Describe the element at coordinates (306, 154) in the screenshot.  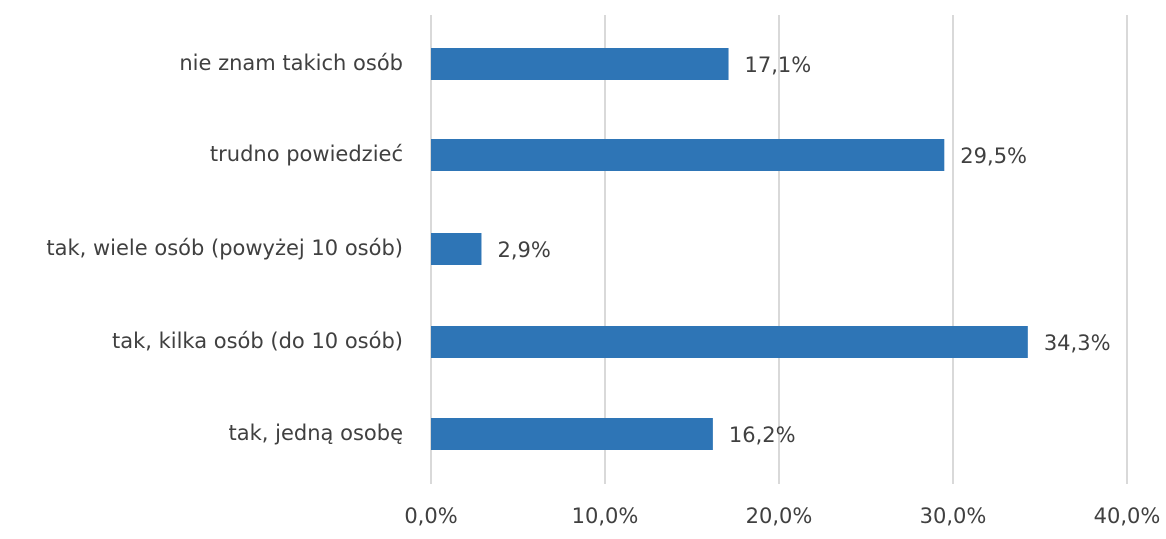
I see `category-label-1: trudno powiedzieć` at that location.